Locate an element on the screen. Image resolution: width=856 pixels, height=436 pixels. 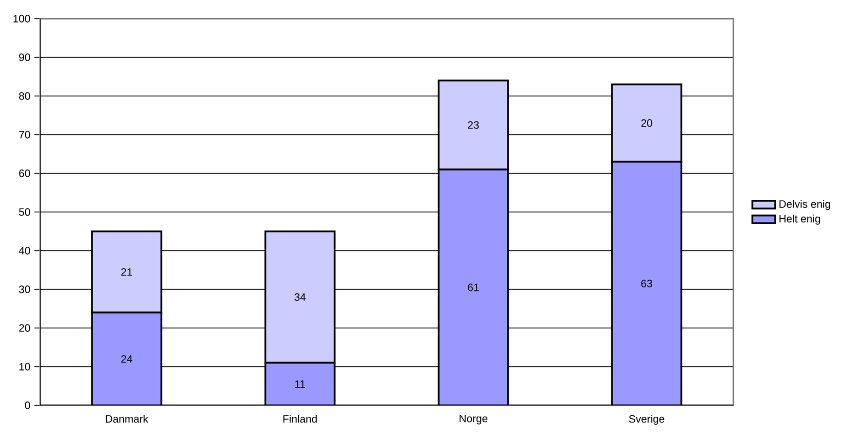
y-tick-label: 70 is located at coordinates (24, 134).